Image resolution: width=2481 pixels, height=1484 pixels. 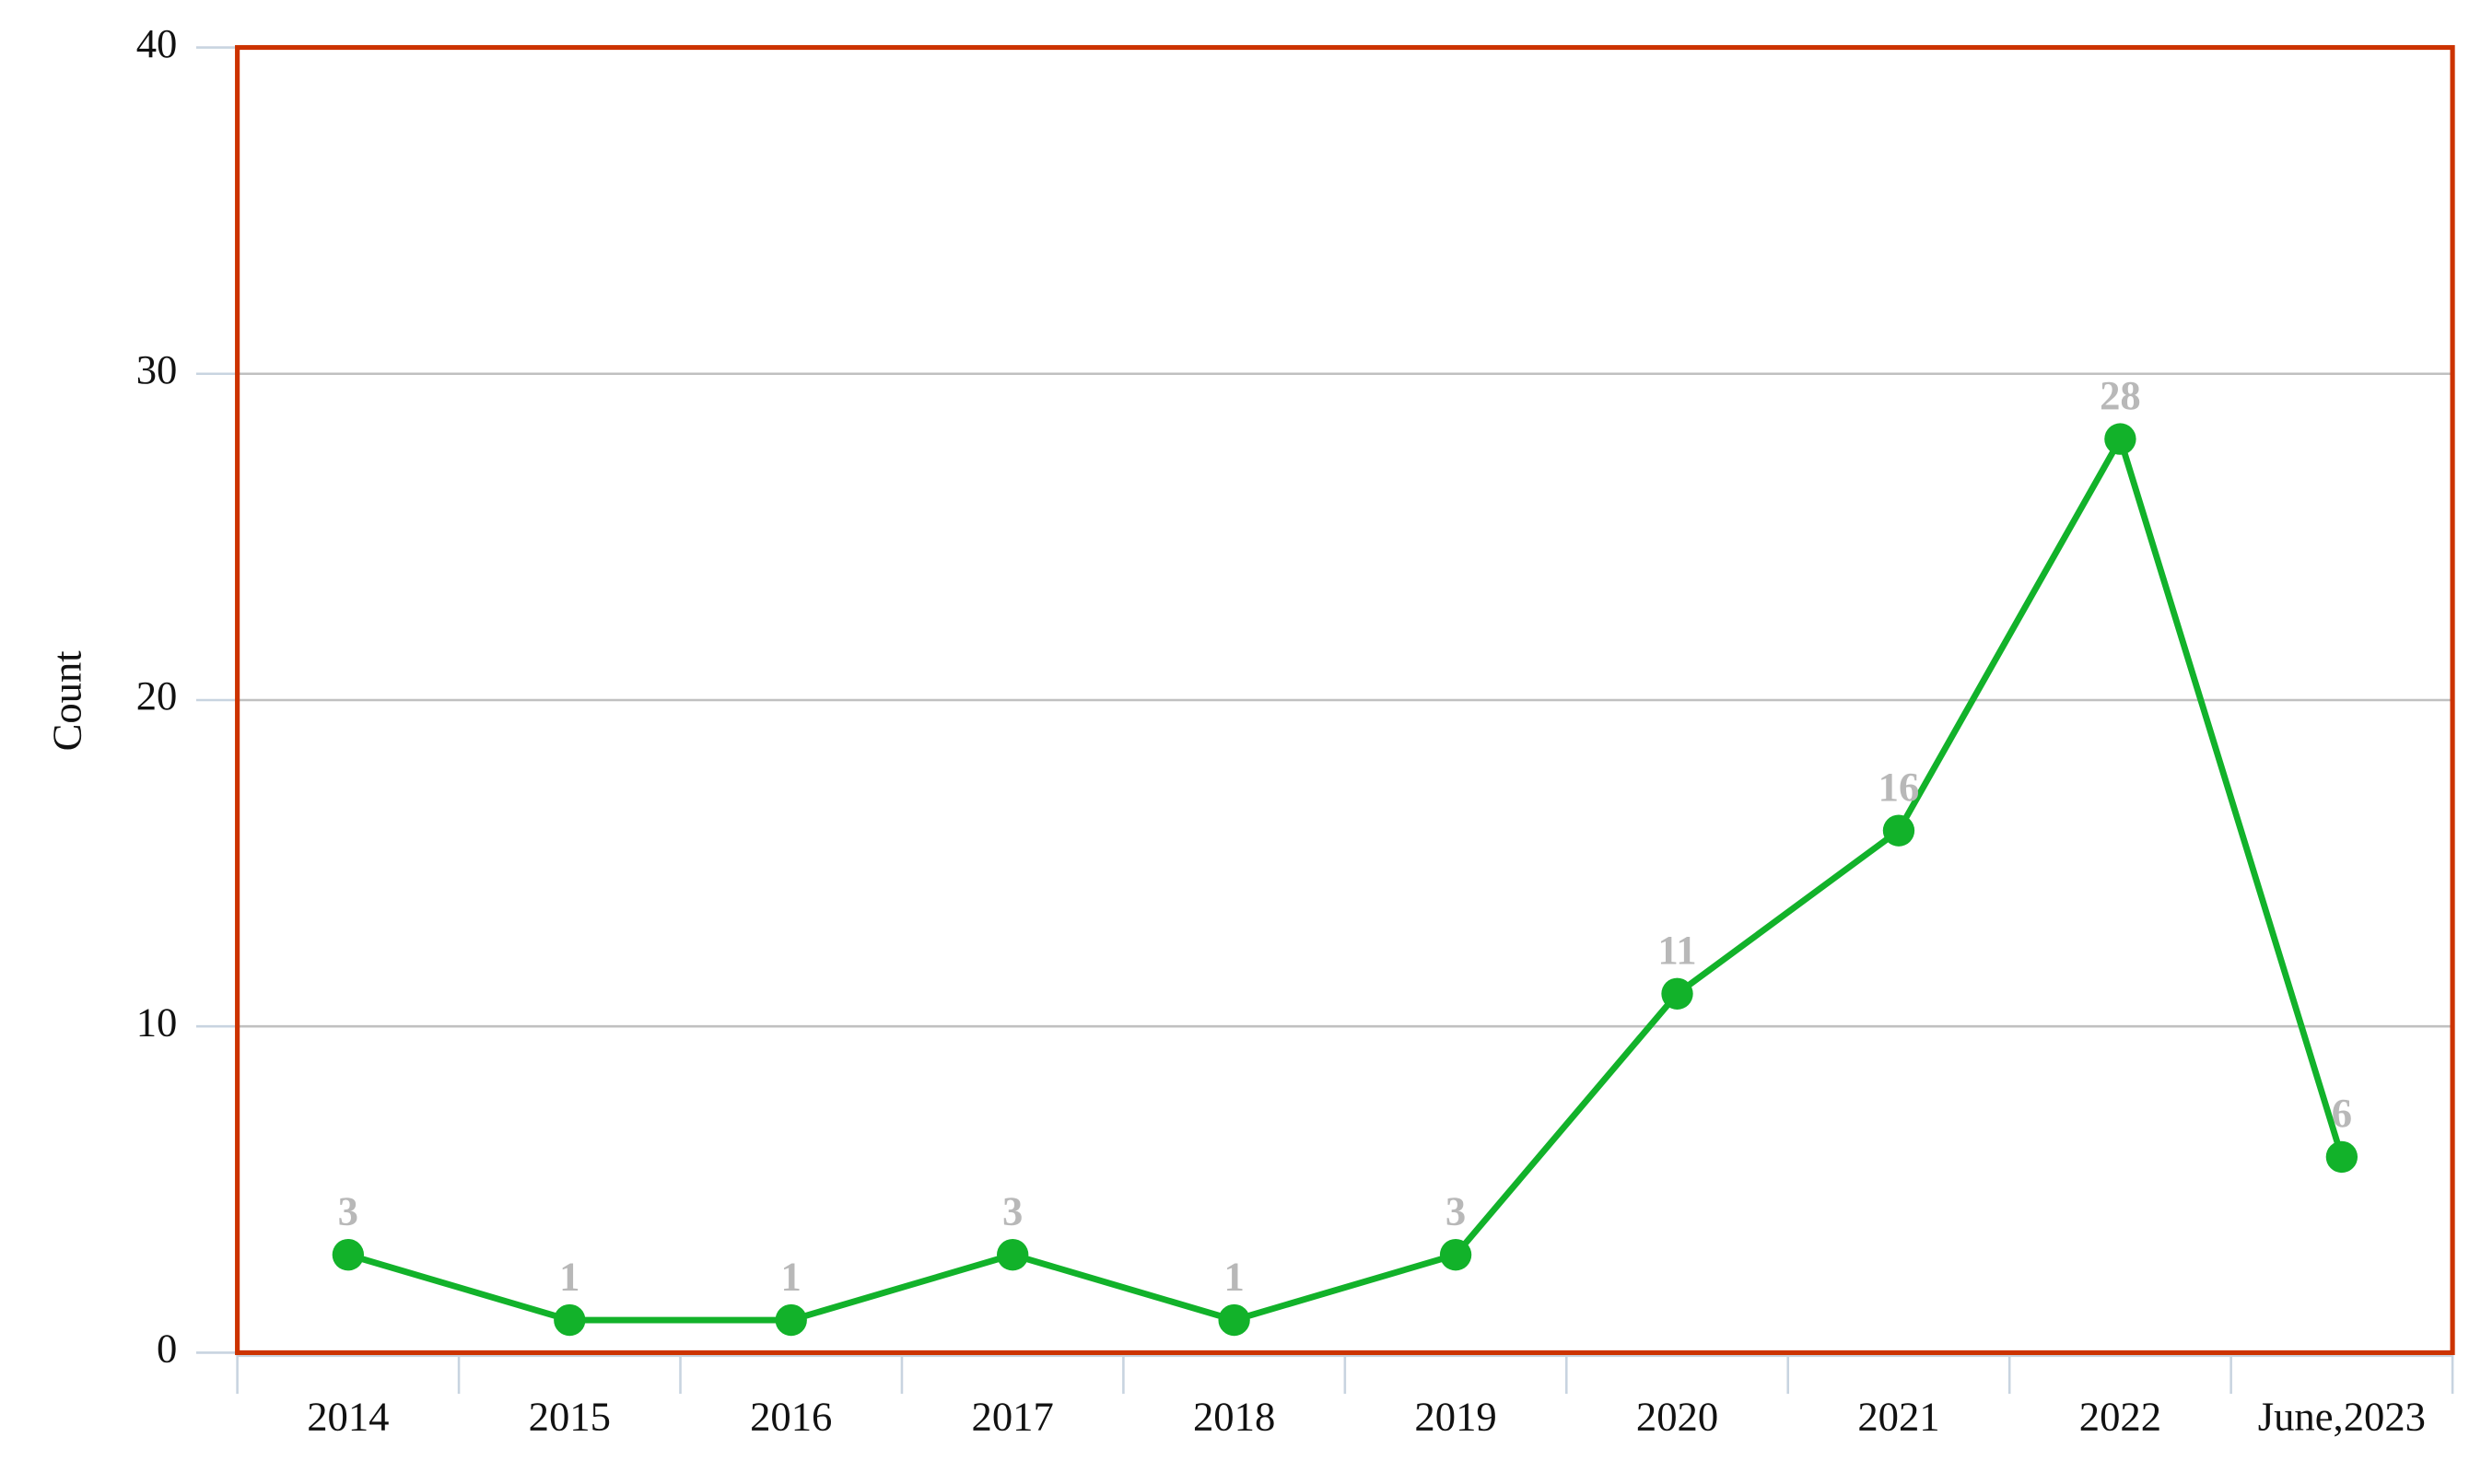 I want to click on y-tick-label: 0, so click(x=167, y=1349).